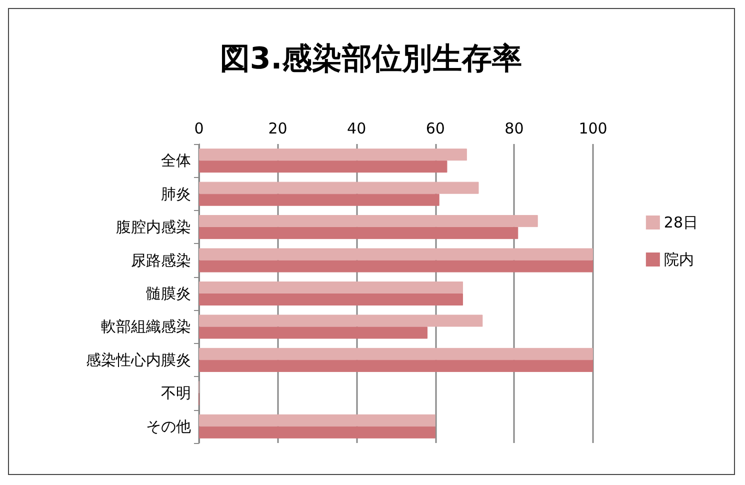  I want to click on x-tick-label: 60, so click(435, 129).